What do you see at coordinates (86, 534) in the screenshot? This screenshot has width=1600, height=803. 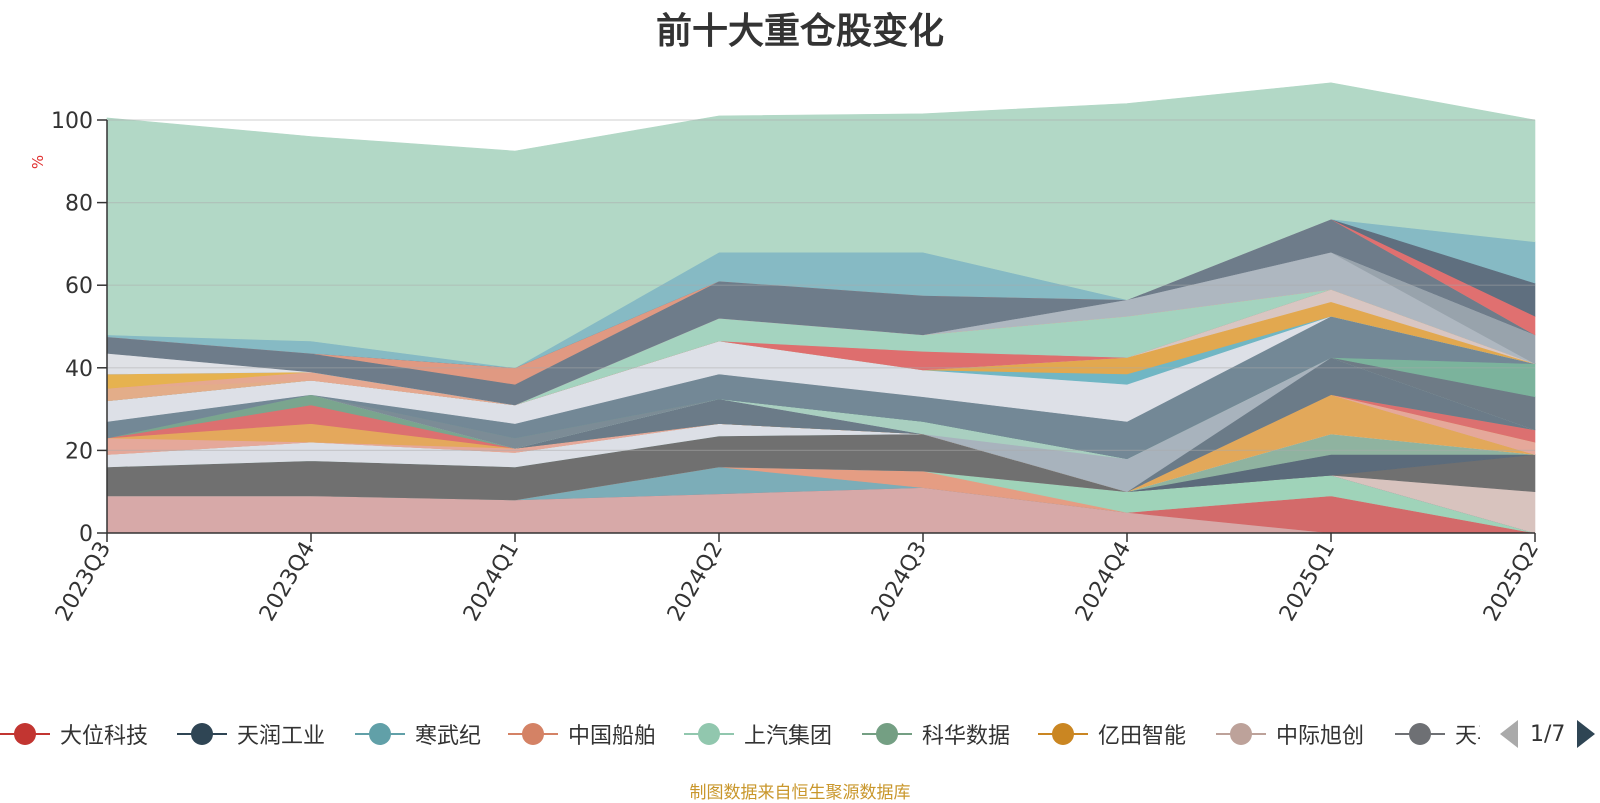 I see `y-tick-label: 0` at bounding box center [86, 534].